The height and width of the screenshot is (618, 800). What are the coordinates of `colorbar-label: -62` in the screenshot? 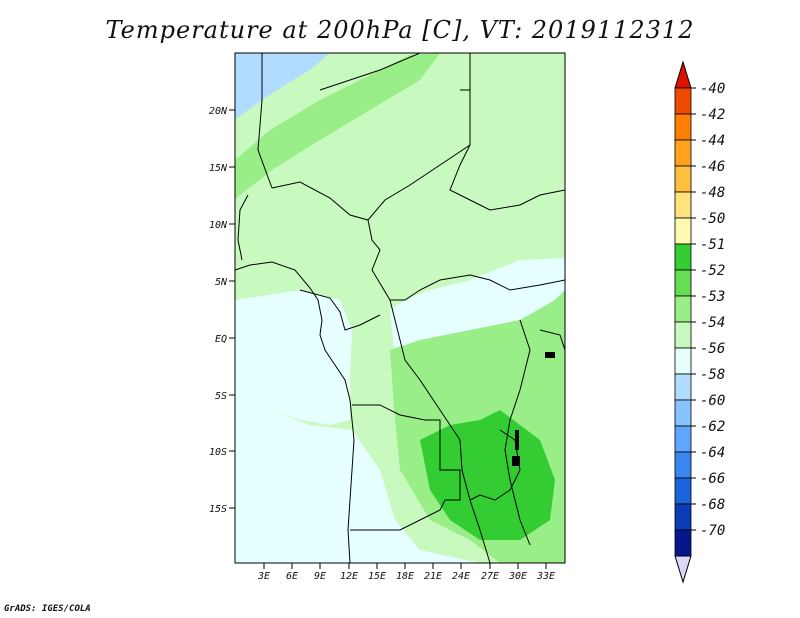 It's located at (712, 427).